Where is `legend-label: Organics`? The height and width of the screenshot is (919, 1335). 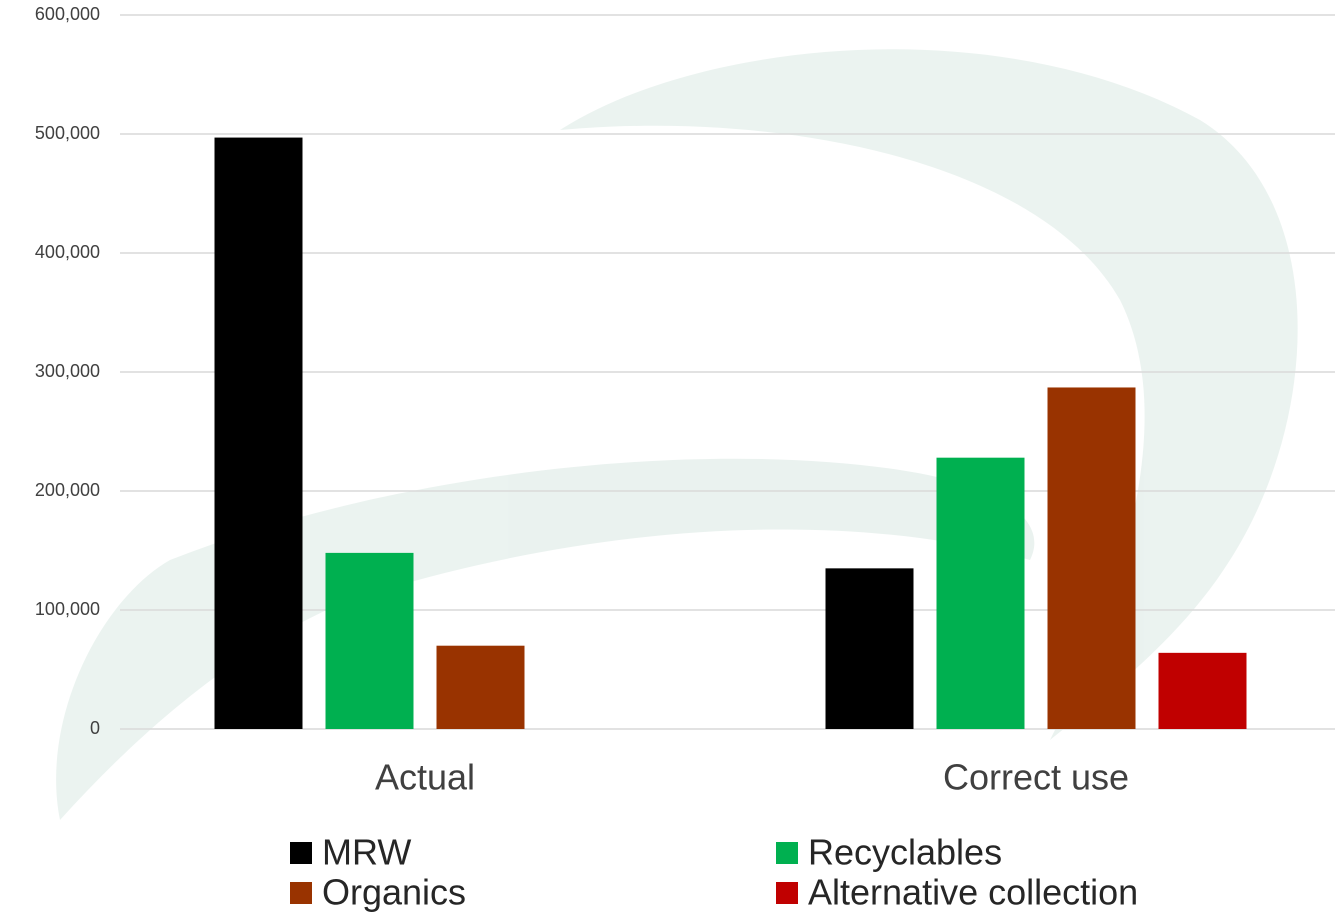 legend-label: Organics is located at coordinates (394, 892).